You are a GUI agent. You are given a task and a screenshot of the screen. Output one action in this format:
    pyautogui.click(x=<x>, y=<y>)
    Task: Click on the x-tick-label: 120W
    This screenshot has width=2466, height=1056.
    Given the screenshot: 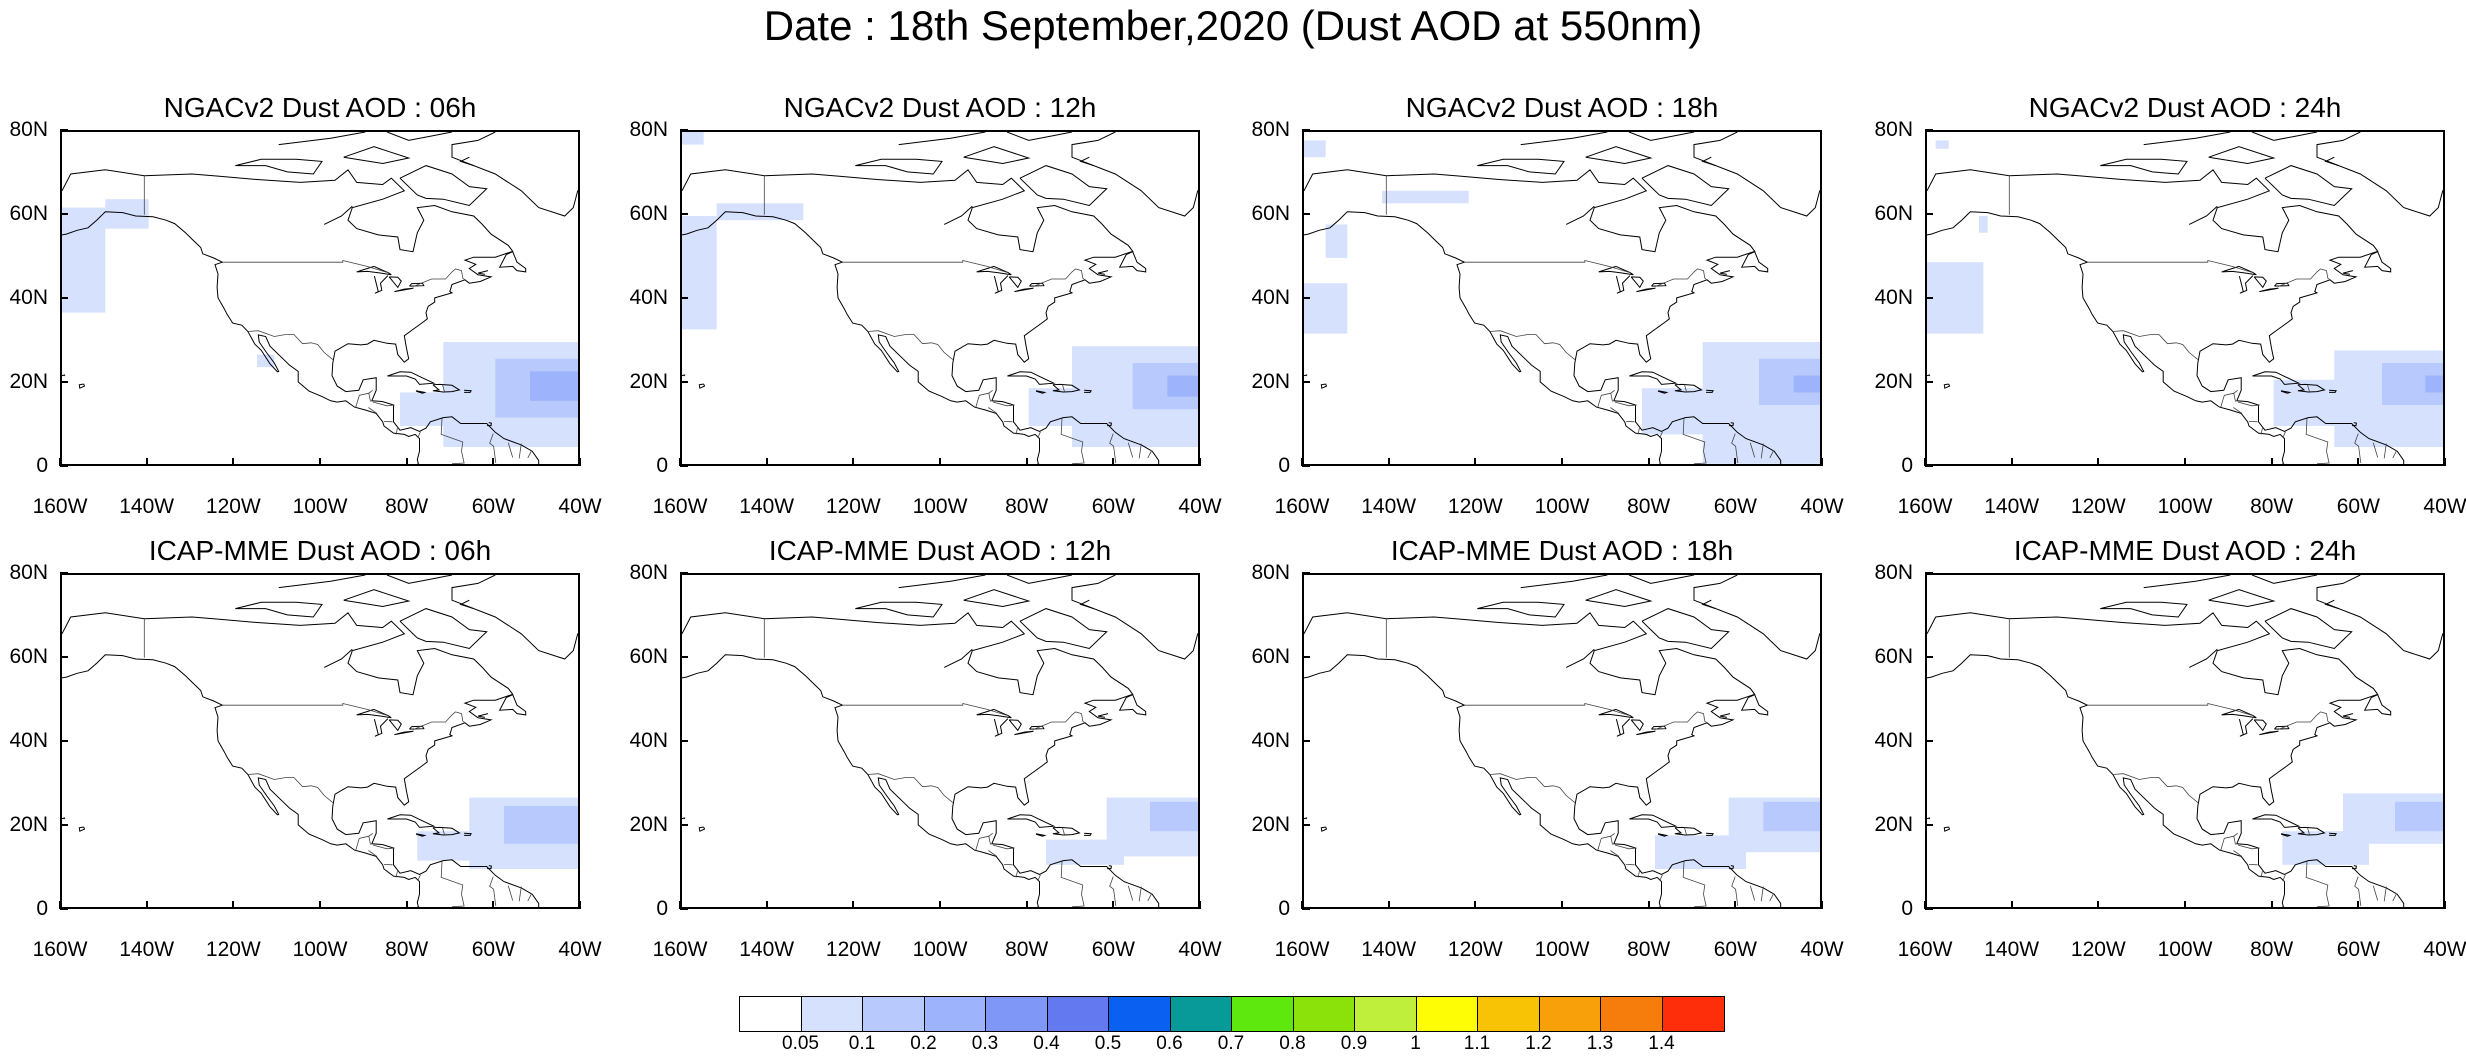 What is the action you would take?
    pyautogui.click(x=233, y=949)
    